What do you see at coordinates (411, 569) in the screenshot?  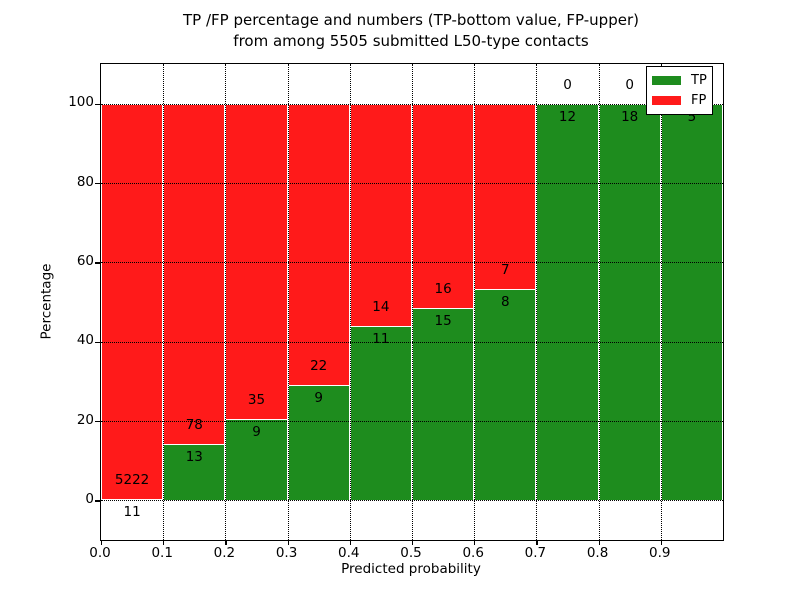 I see `x-axis-label: Predicted probability` at bounding box center [411, 569].